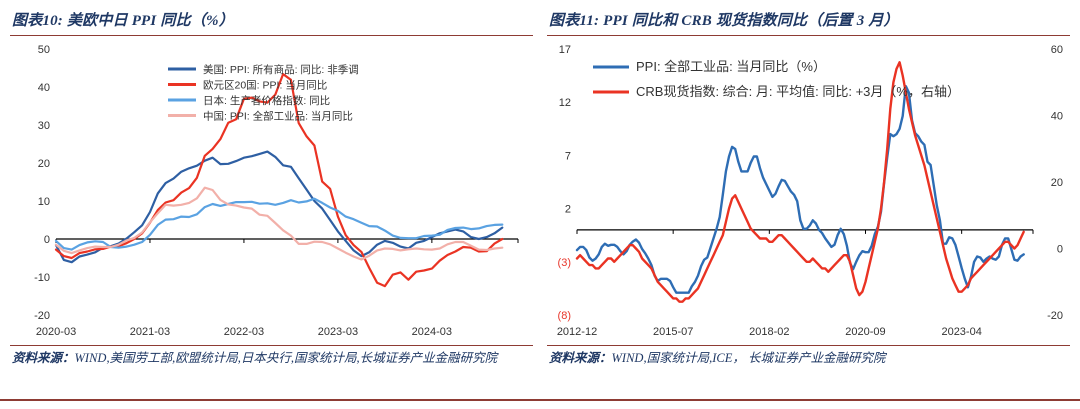 The height and width of the screenshot is (409, 1080). I want to click on x-axis-label: 2015-07, so click(673, 332).